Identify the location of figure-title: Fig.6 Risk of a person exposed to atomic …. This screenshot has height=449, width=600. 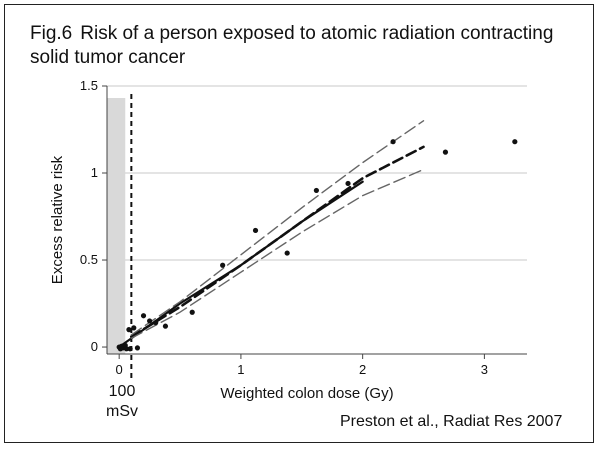
(305, 46).